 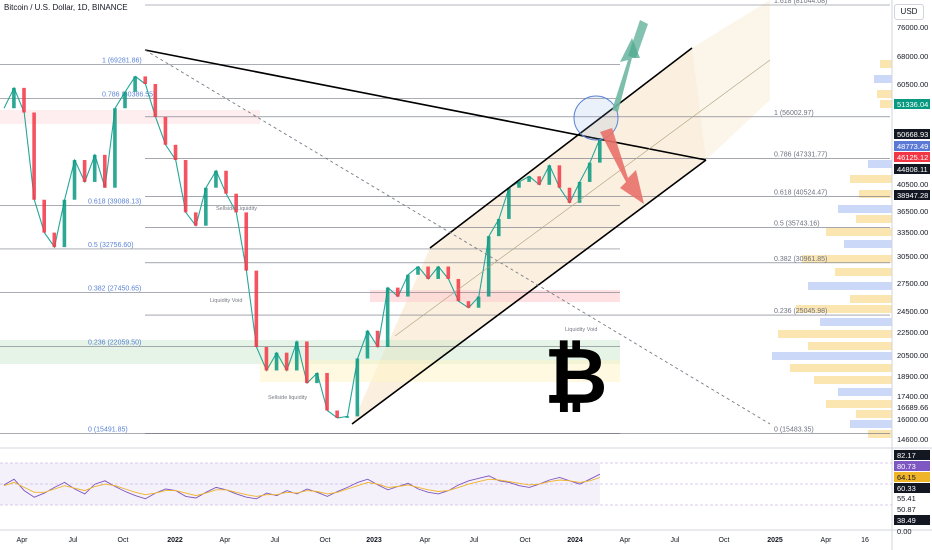 What do you see at coordinates (302, 487) in the screenshot?
I see `rsi-ma-line` at bounding box center [302, 487].